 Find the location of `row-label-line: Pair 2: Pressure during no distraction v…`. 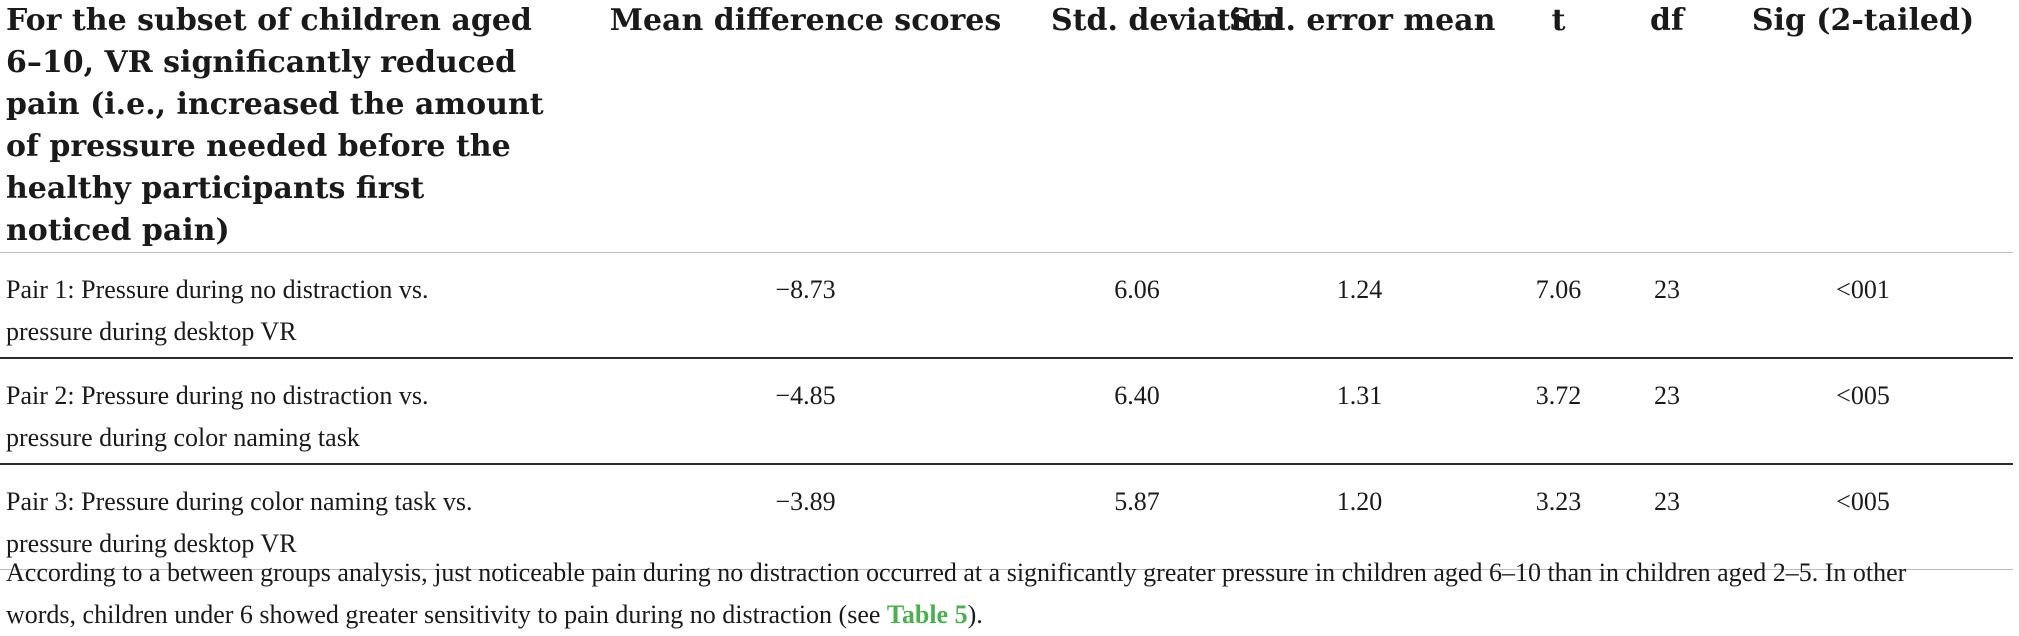

row-label-line: Pair 2: Pressure during no distraction v… is located at coordinates (217, 395).